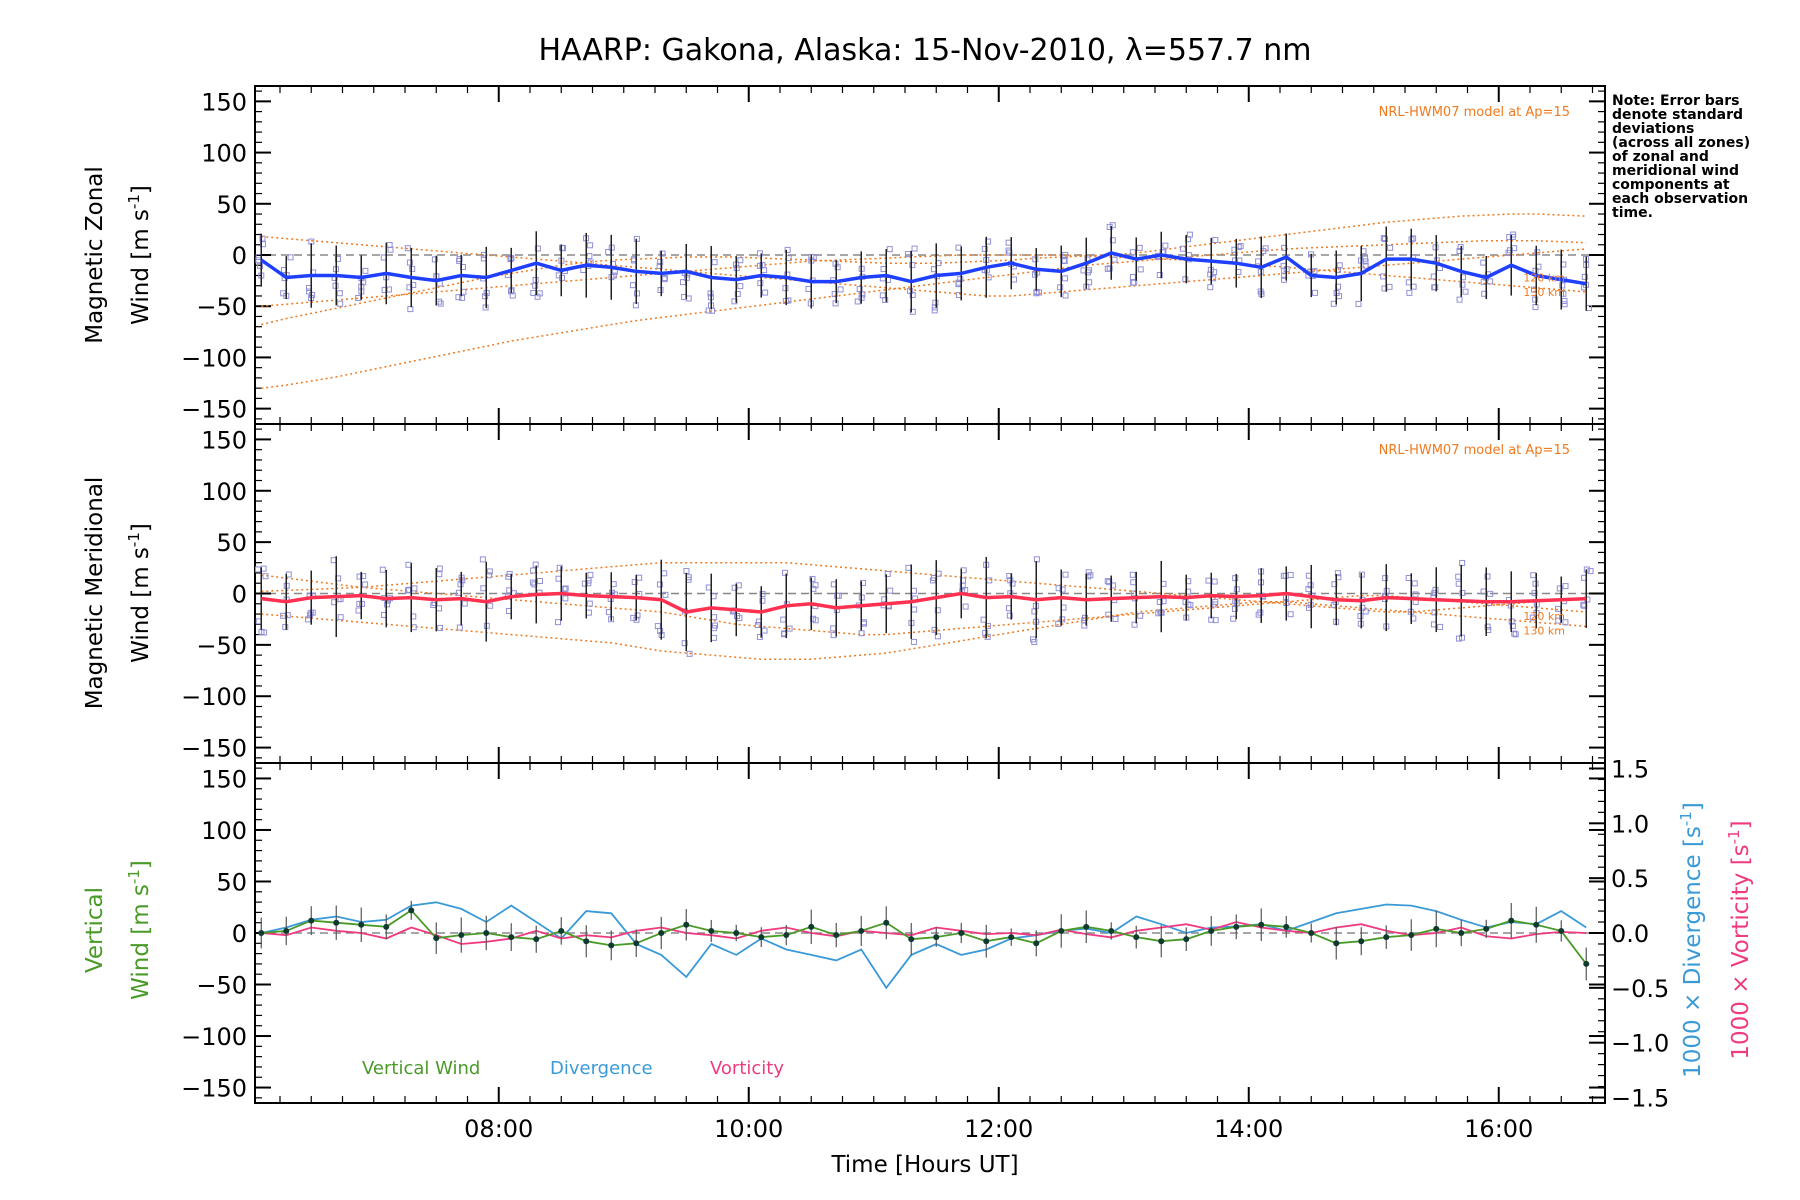 The width and height of the screenshot is (1800, 1200). What do you see at coordinates (1632, 213) in the screenshot?
I see `note-line: time.` at bounding box center [1632, 213].